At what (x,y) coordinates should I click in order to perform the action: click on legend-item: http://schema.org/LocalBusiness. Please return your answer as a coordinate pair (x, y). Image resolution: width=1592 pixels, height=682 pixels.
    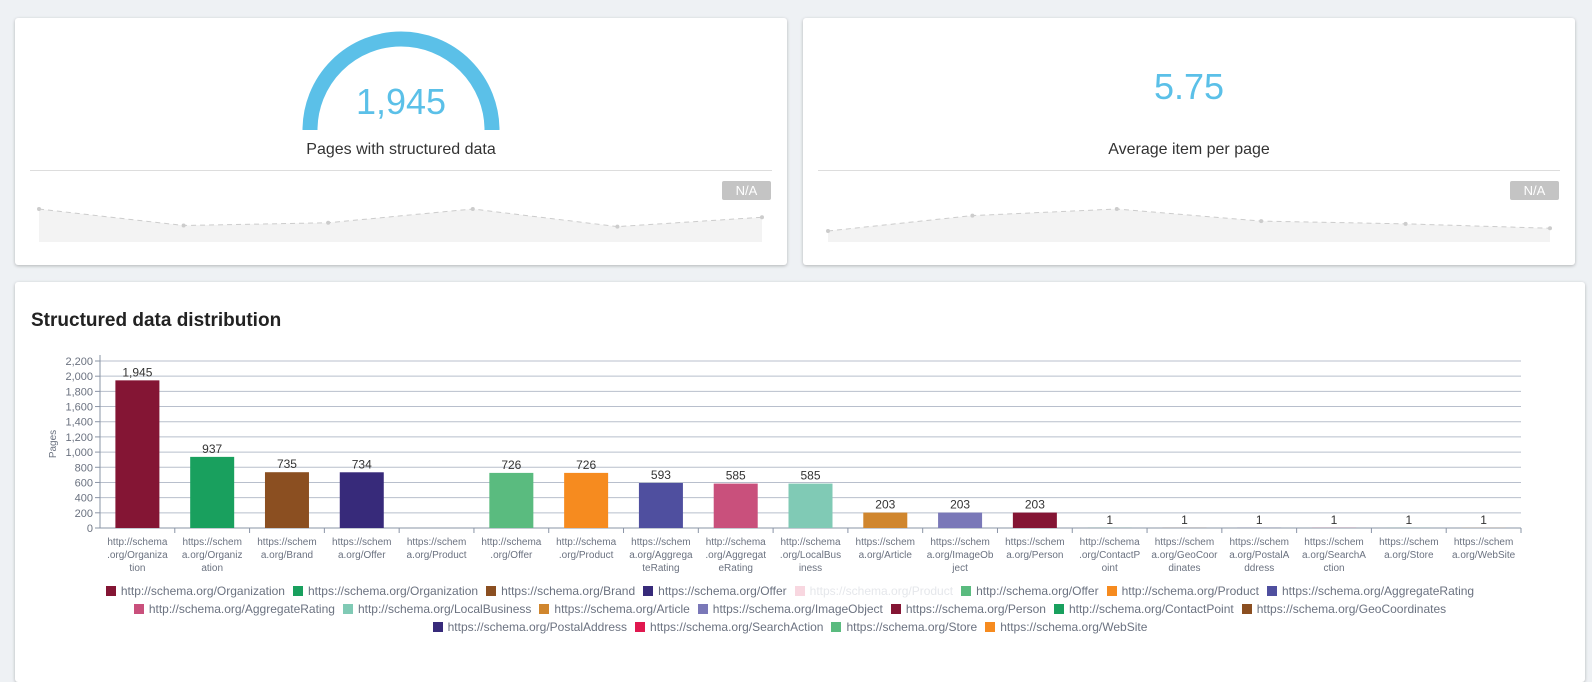
    Looking at the image, I should click on (437, 609).